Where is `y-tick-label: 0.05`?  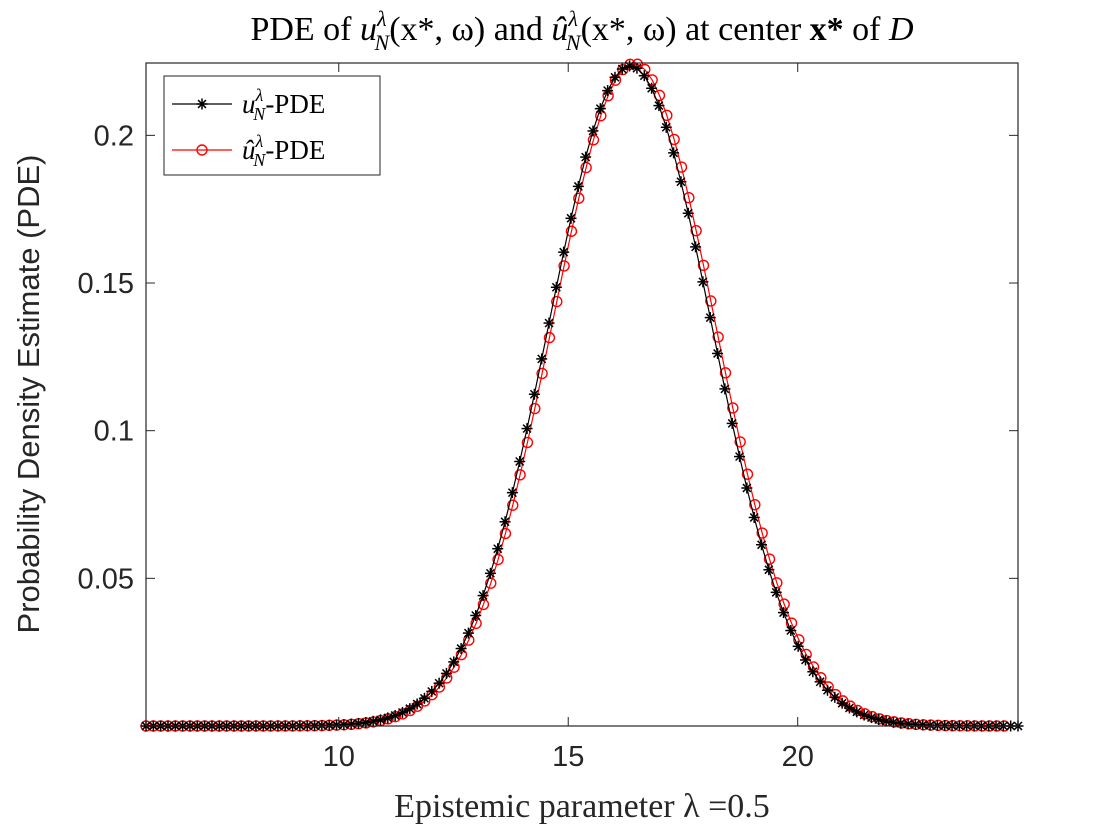
y-tick-label: 0.05 is located at coordinates (106, 579).